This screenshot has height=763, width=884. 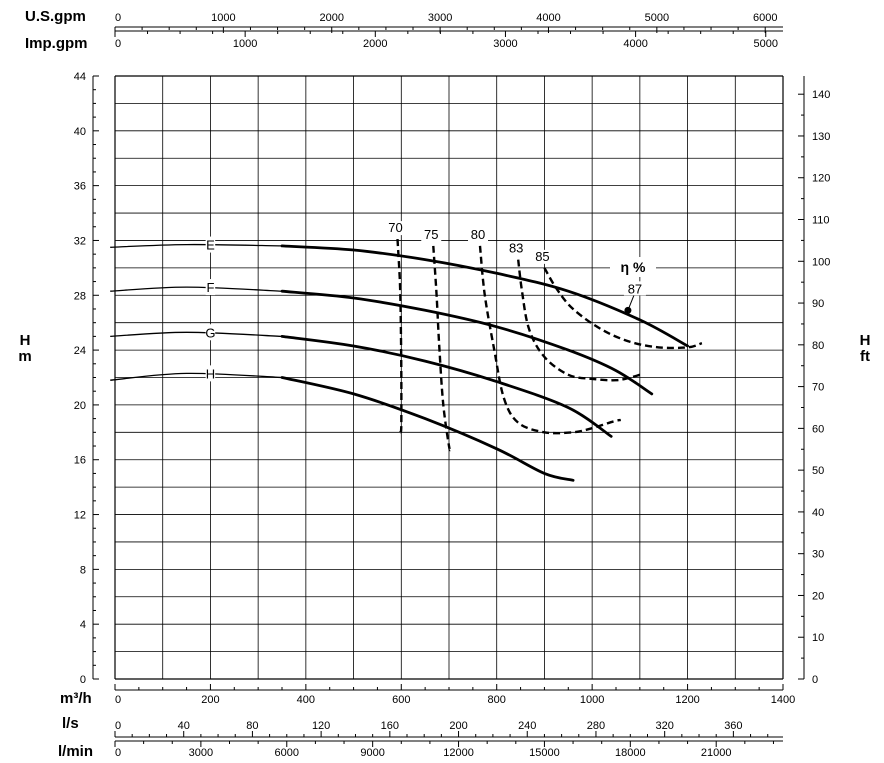 I want to click on impgpm-tick-label: 2000, so click(x=375, y=44).